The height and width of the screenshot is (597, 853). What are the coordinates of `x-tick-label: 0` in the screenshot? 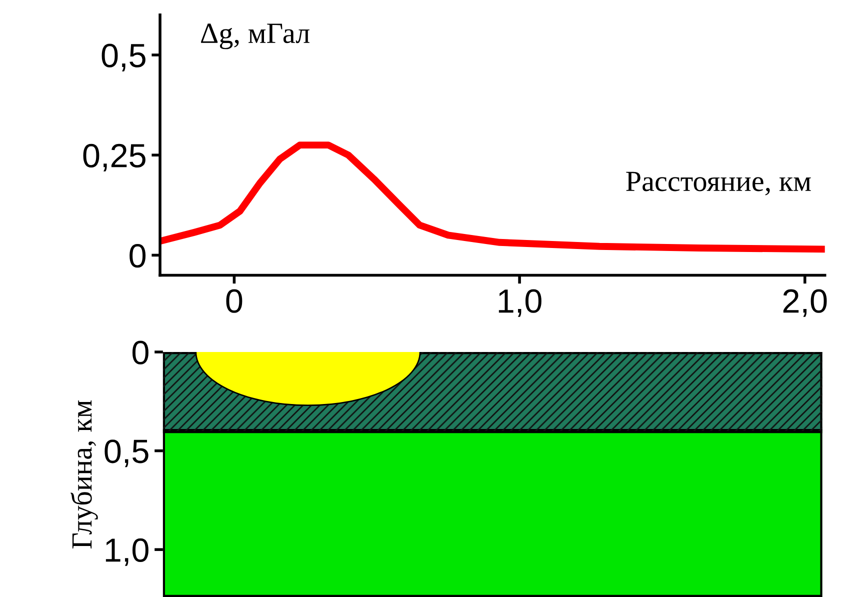 It's located at (234, 301).